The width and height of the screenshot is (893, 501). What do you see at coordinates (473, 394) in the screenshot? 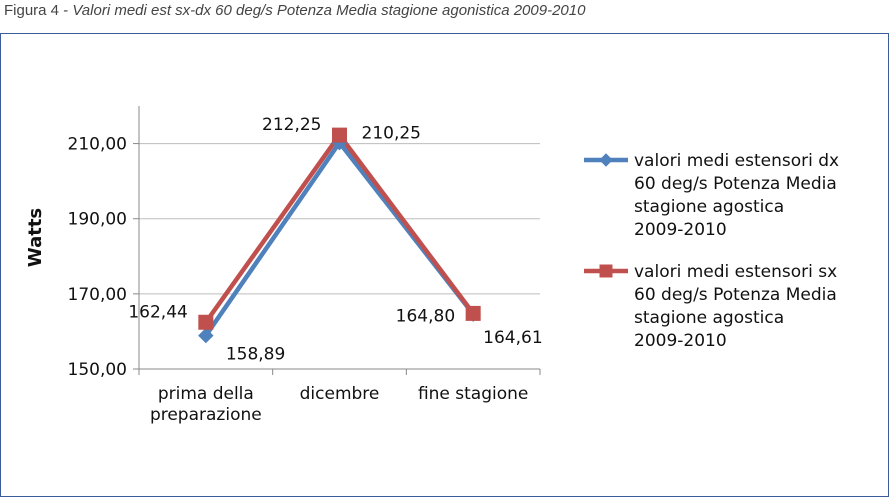
I see `x-tick-label: fine stagione` at bounding box center [473, 394].